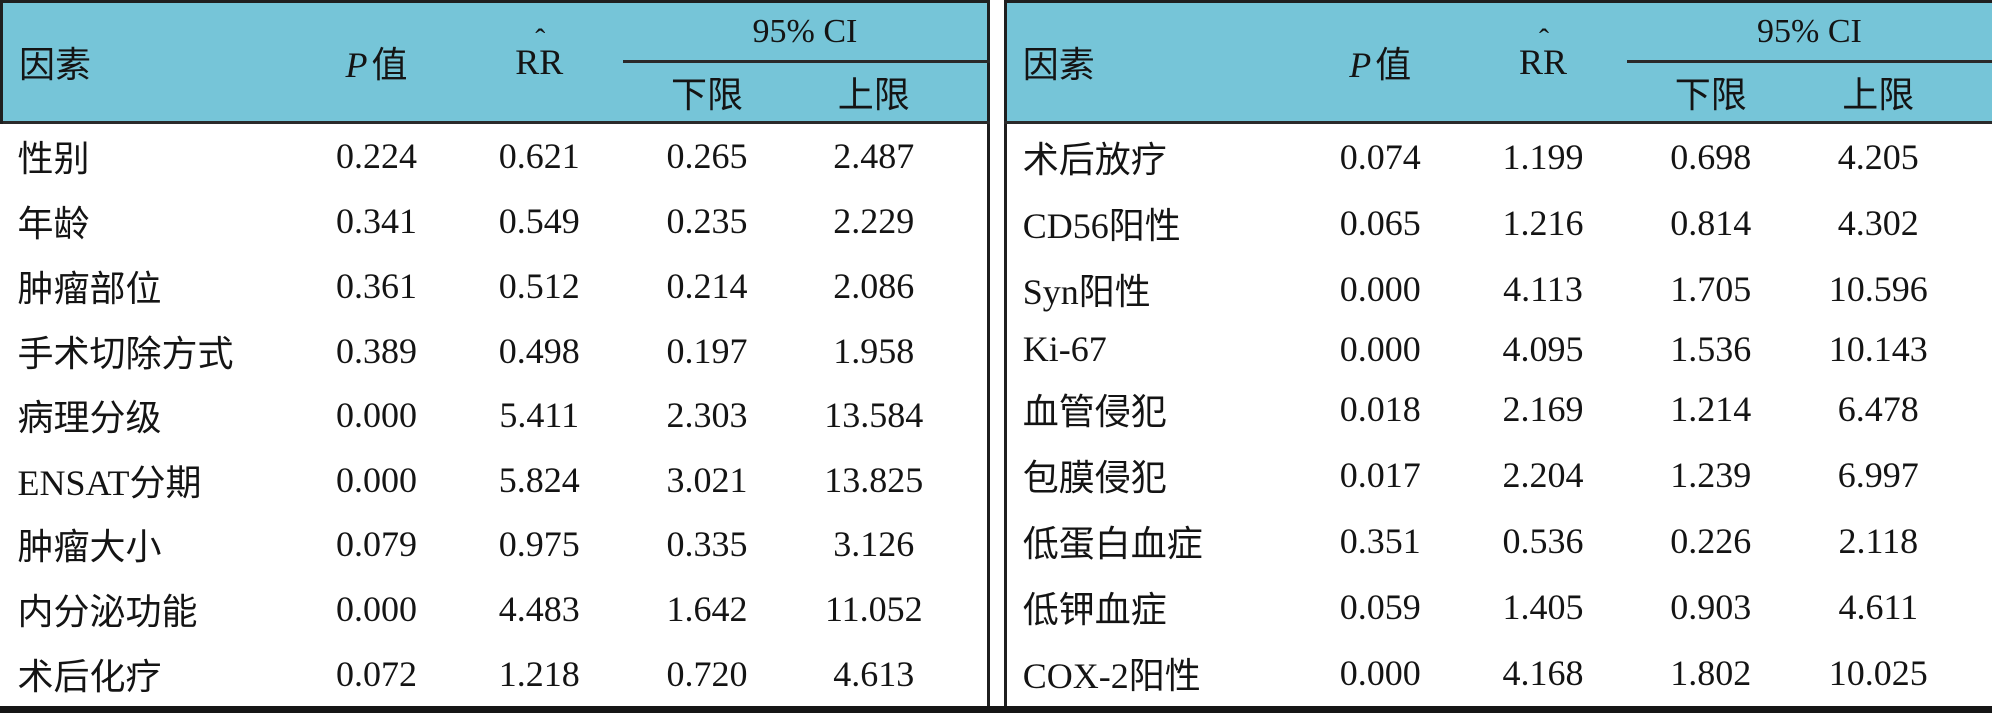 The width and height of the screenshot is (2008, 713). I want to click on cell-lower: 0.235, so click(707, 221).